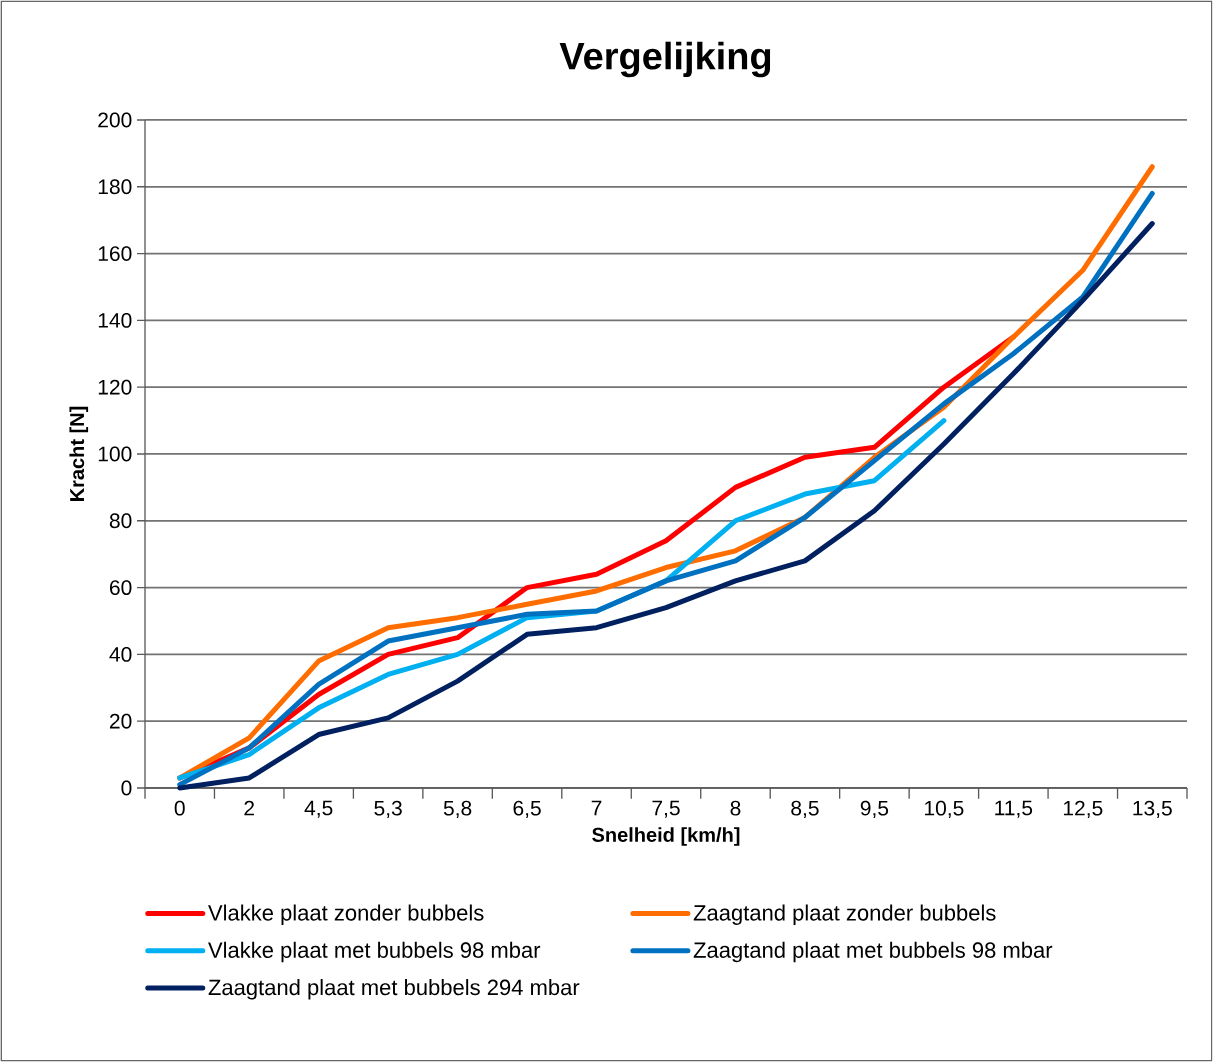  Describe the element at coordinates (120, 721) in the screenshot. I see `y-tick-label: 20` at that location.